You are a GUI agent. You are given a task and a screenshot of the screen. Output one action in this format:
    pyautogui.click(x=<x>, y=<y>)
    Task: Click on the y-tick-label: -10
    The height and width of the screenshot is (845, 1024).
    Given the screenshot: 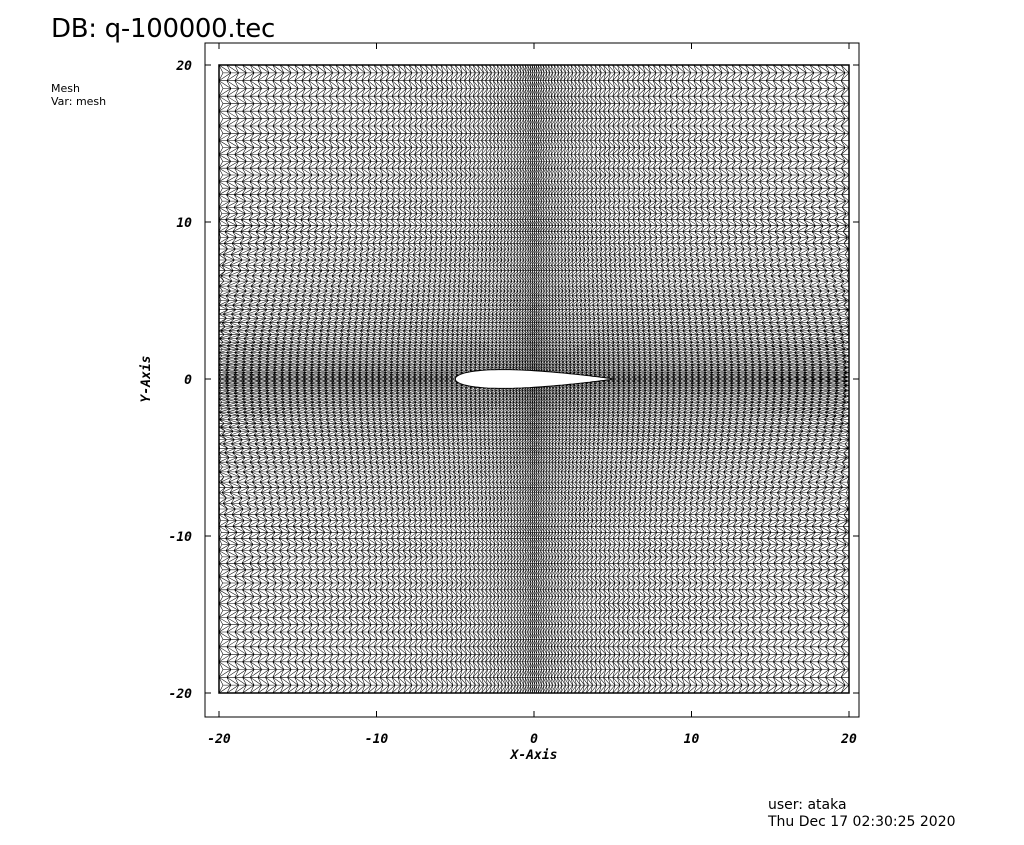 What is the action you would take?
    pyautogui.click(x=181, y=537)
    